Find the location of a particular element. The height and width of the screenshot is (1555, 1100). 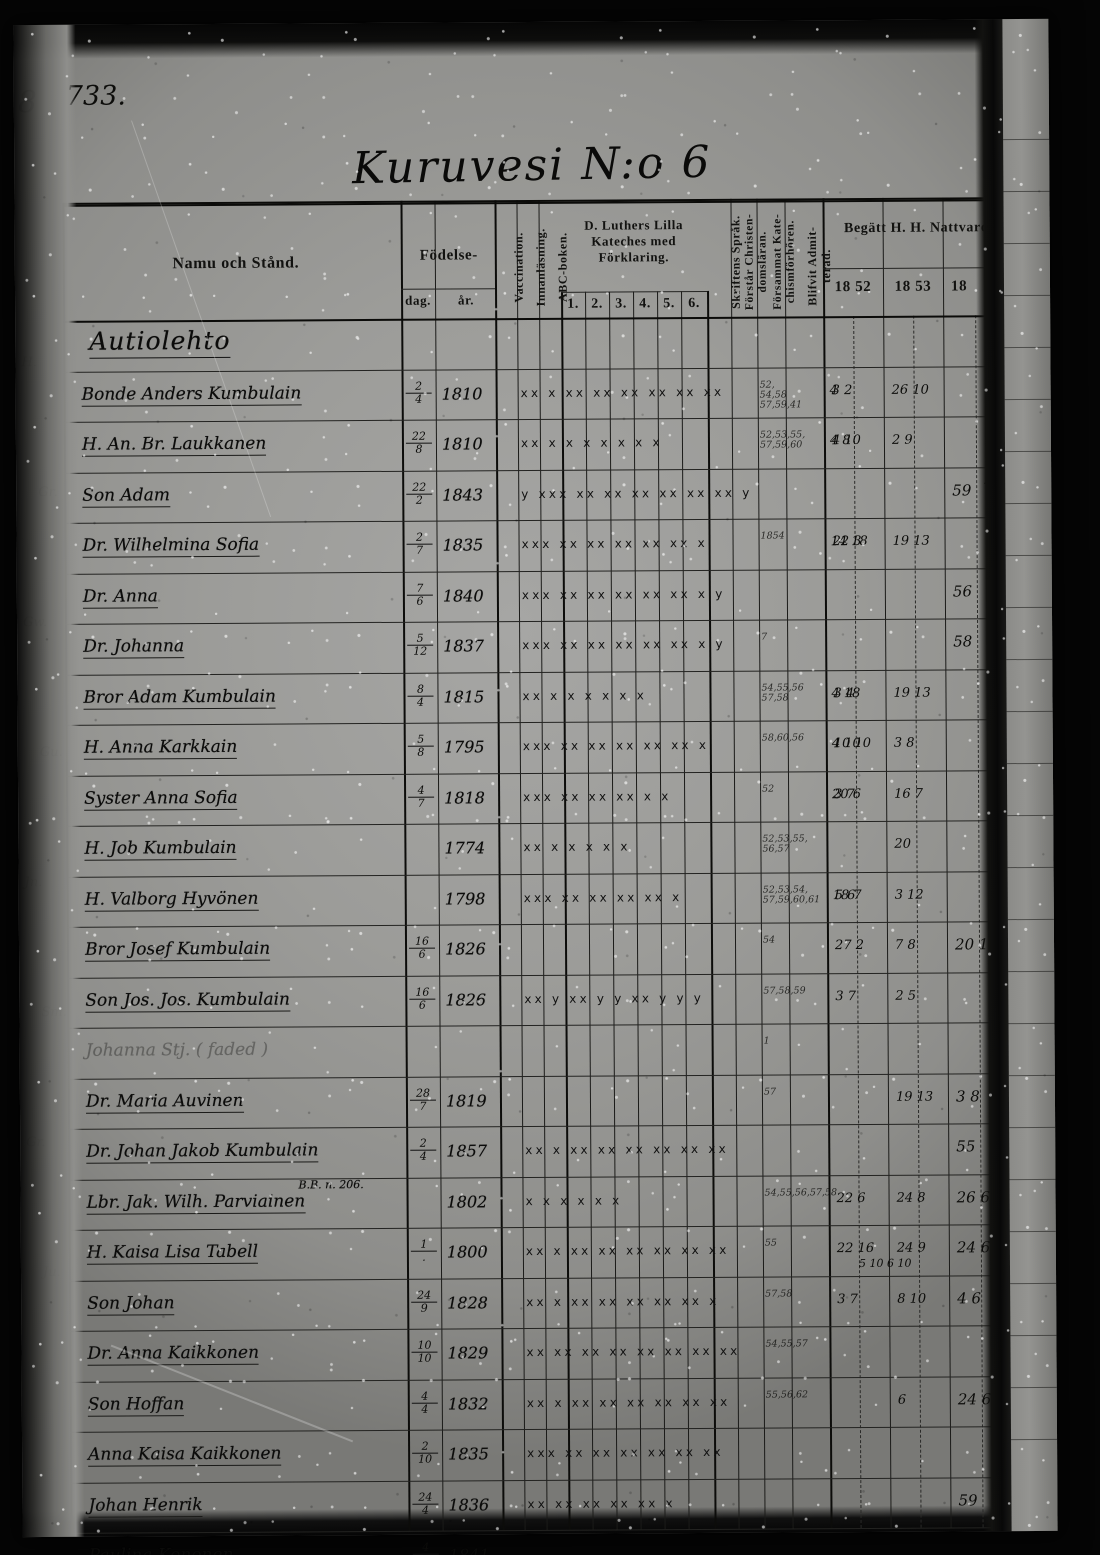

entry-communion-2: 3 12 is located at coordinates (909, 895).